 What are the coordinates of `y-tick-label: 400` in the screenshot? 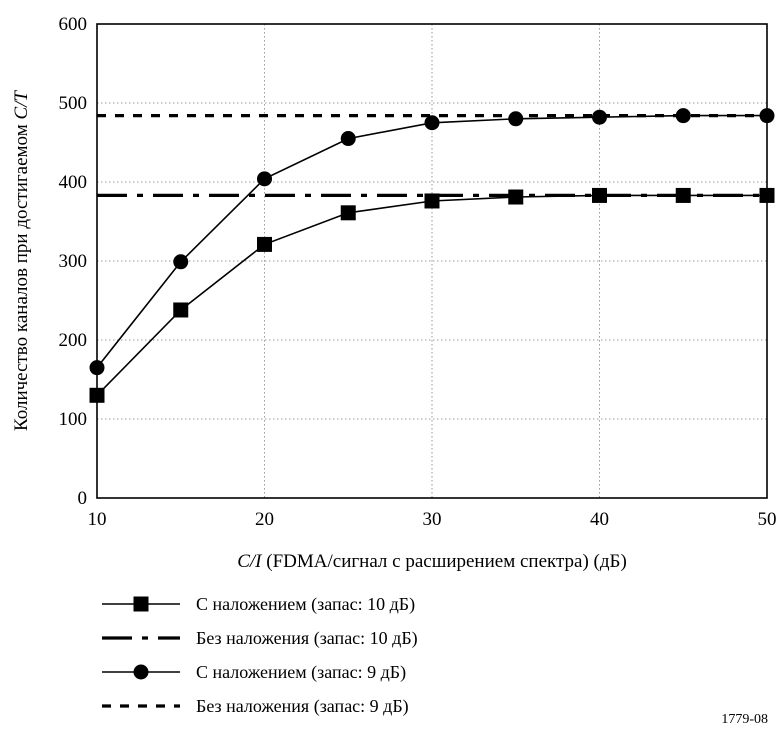 It's located at (73, 182).